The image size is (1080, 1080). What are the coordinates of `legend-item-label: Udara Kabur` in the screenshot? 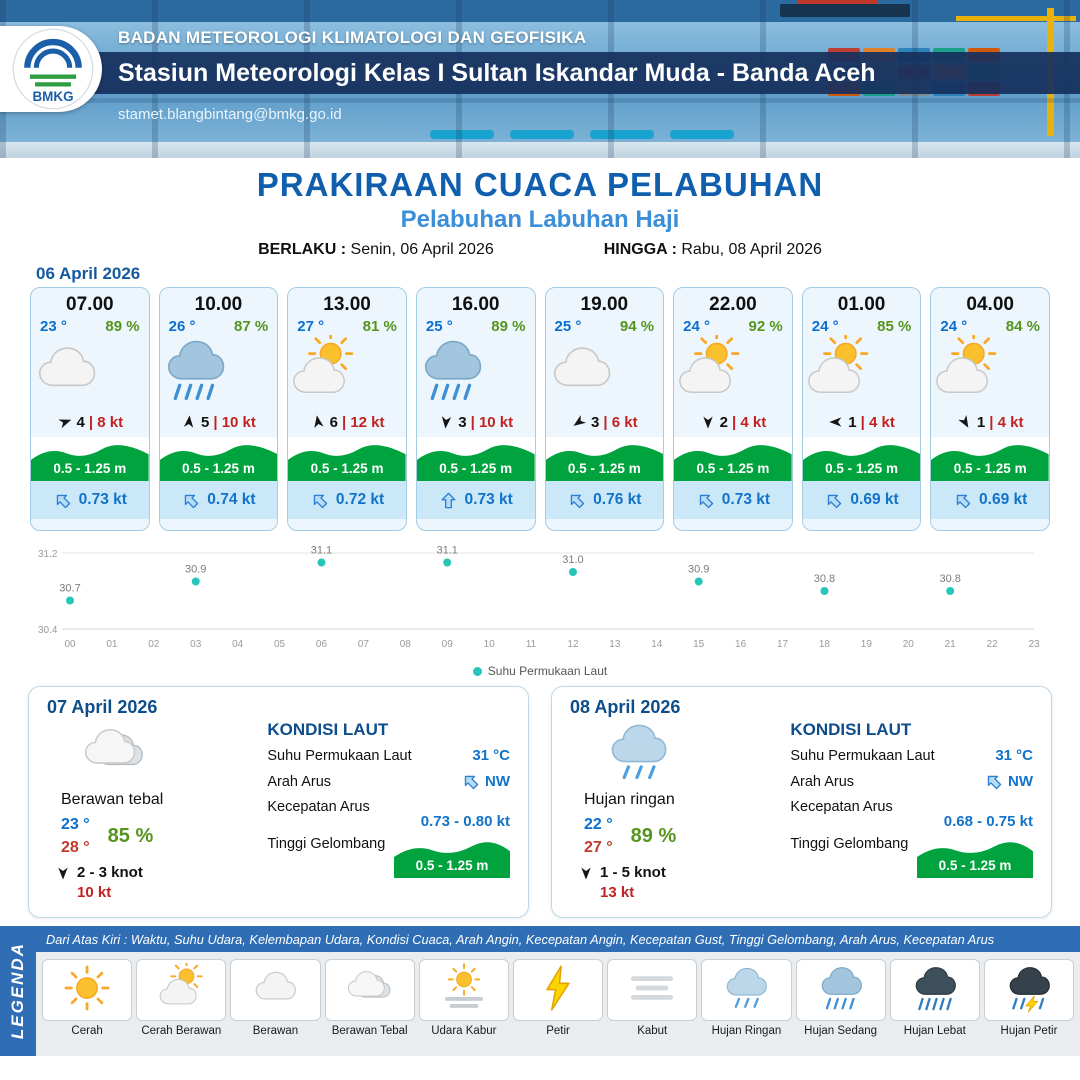 It's located at (464, 1031).